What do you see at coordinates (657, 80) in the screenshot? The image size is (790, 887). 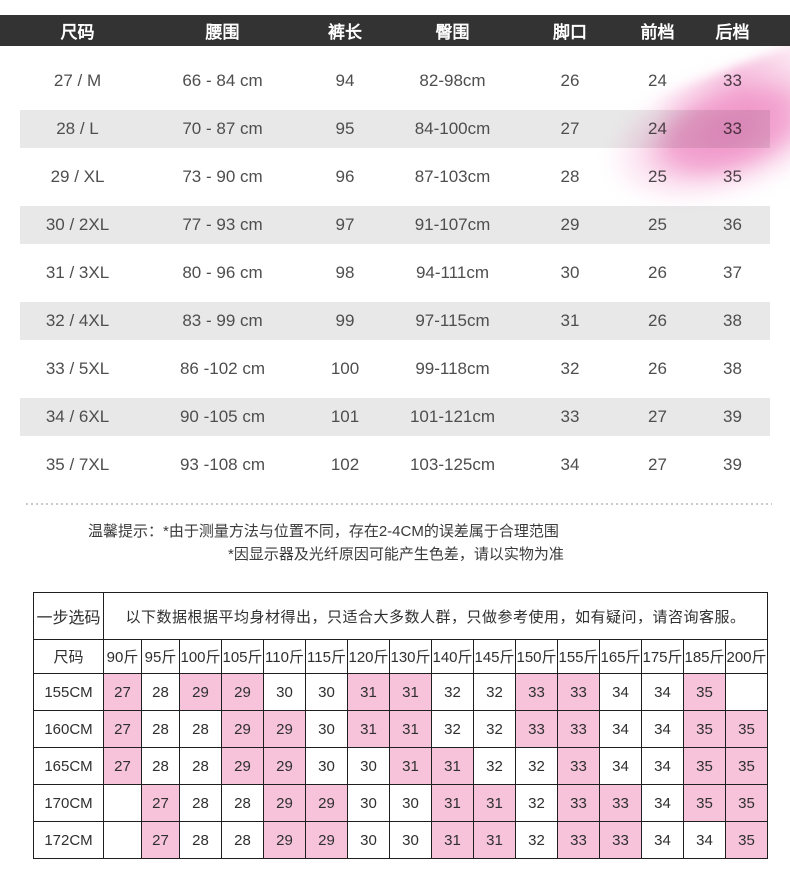 I see `size-cell: 24` at bounding box center [657, 80].